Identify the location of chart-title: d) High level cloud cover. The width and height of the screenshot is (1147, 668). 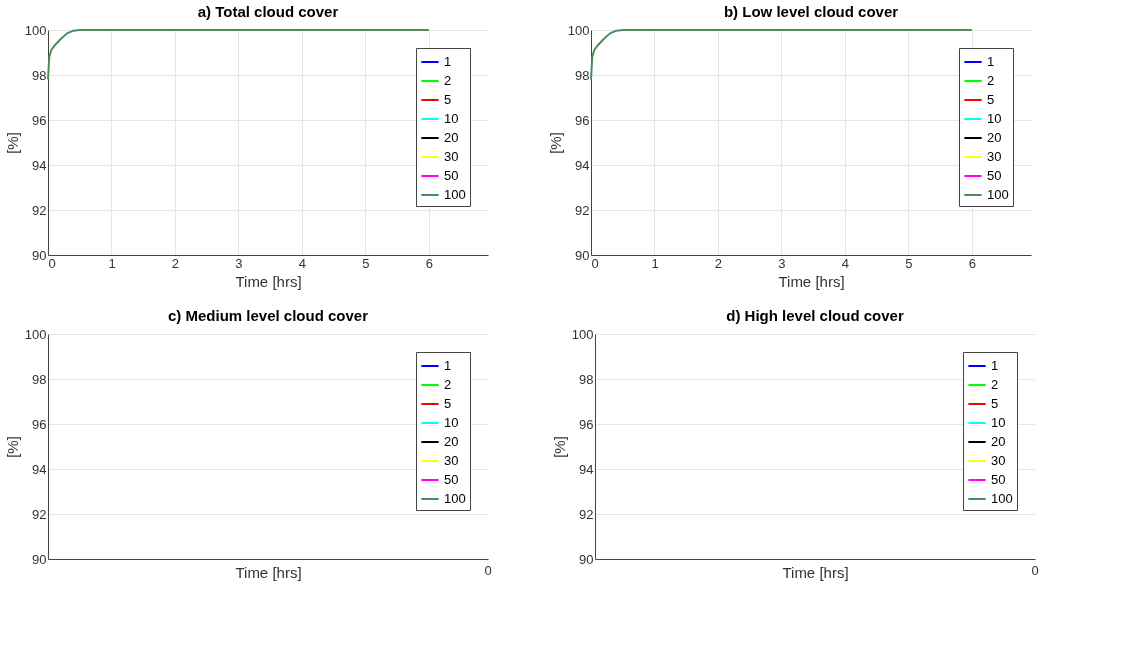
(815, 315).